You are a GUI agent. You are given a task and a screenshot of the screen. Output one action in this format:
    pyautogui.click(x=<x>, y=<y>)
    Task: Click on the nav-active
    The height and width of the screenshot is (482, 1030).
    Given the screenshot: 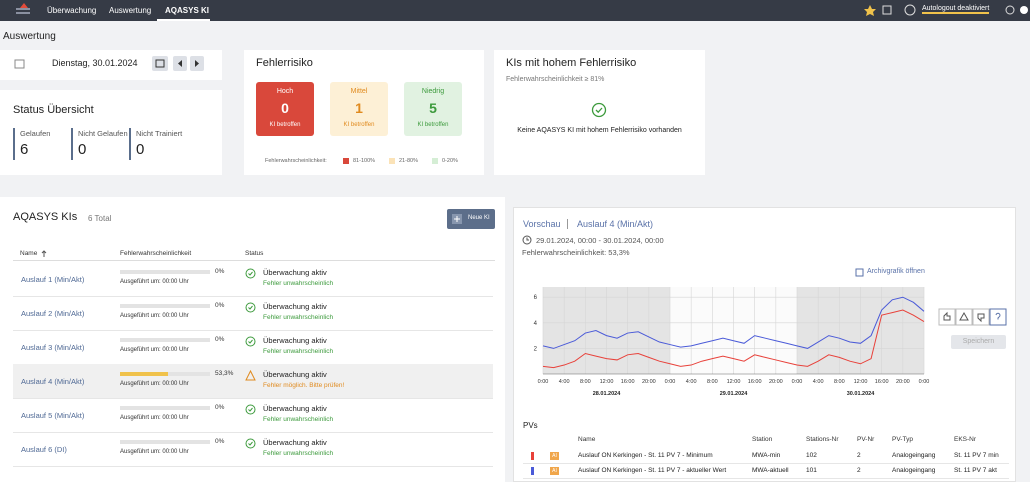 What is the action you would take?
    pyautogui.click(x=183, y=20)
    